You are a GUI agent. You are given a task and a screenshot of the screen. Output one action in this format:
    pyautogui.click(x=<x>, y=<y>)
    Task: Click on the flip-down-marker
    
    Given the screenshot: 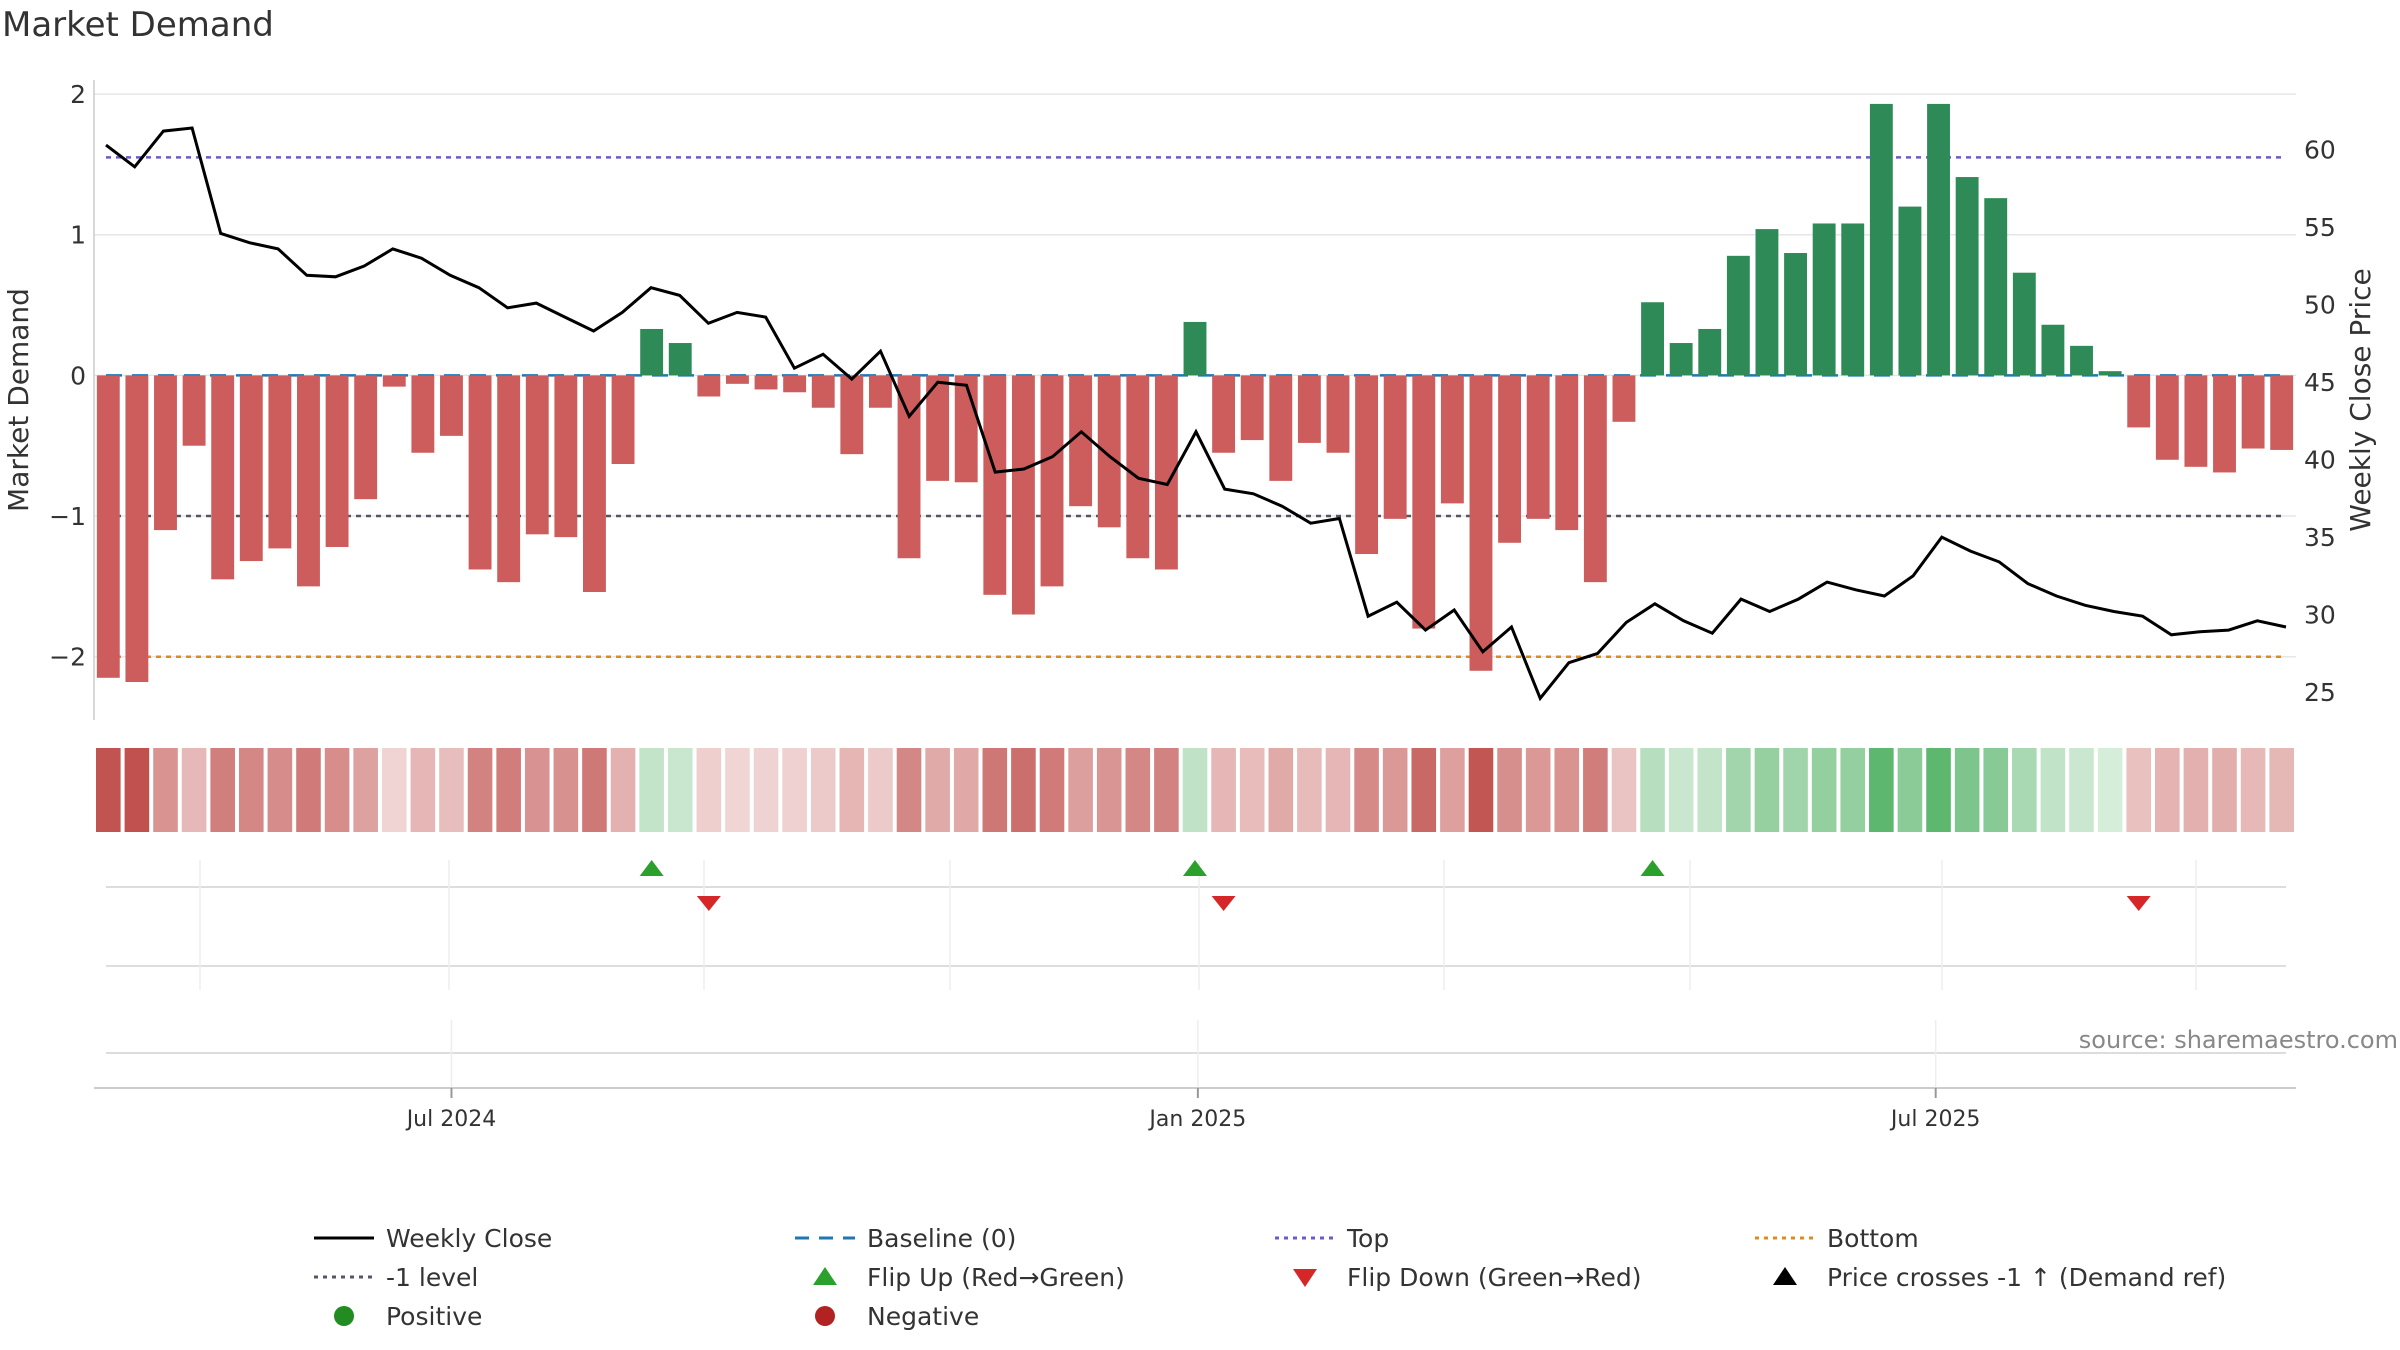 What is the action you would take?
    pyautogui.click(x=2138, y=903)
    